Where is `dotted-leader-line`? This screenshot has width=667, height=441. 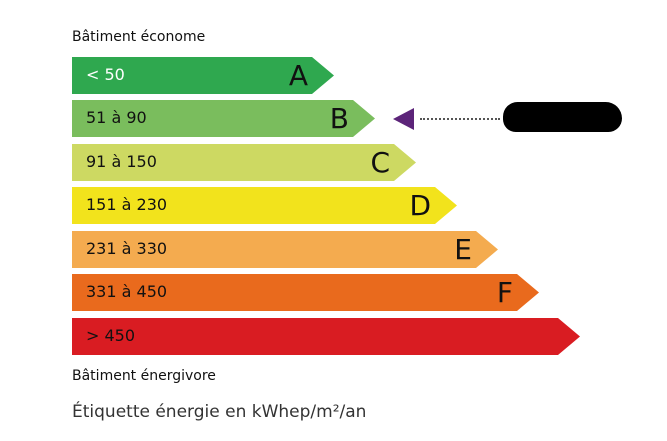
dotted-leader-line is located at coordinates (460, 119).